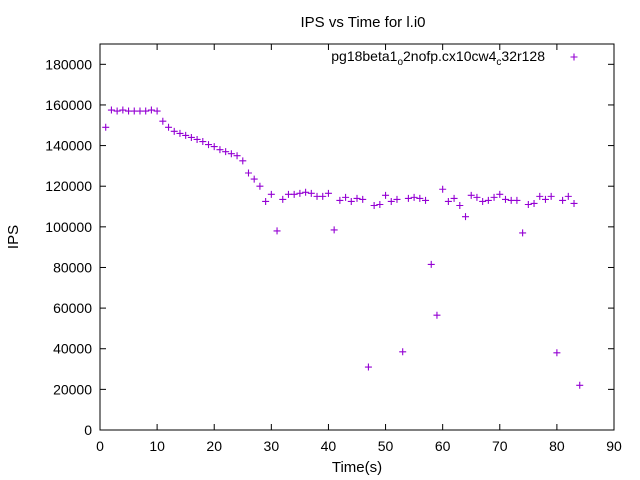 The height and width of the screenshot is (480, 640). What do you see at coordinates (68, 186) in the screenshot?
I see `y-tick-label: 120000` at bounding box center [68, 186].